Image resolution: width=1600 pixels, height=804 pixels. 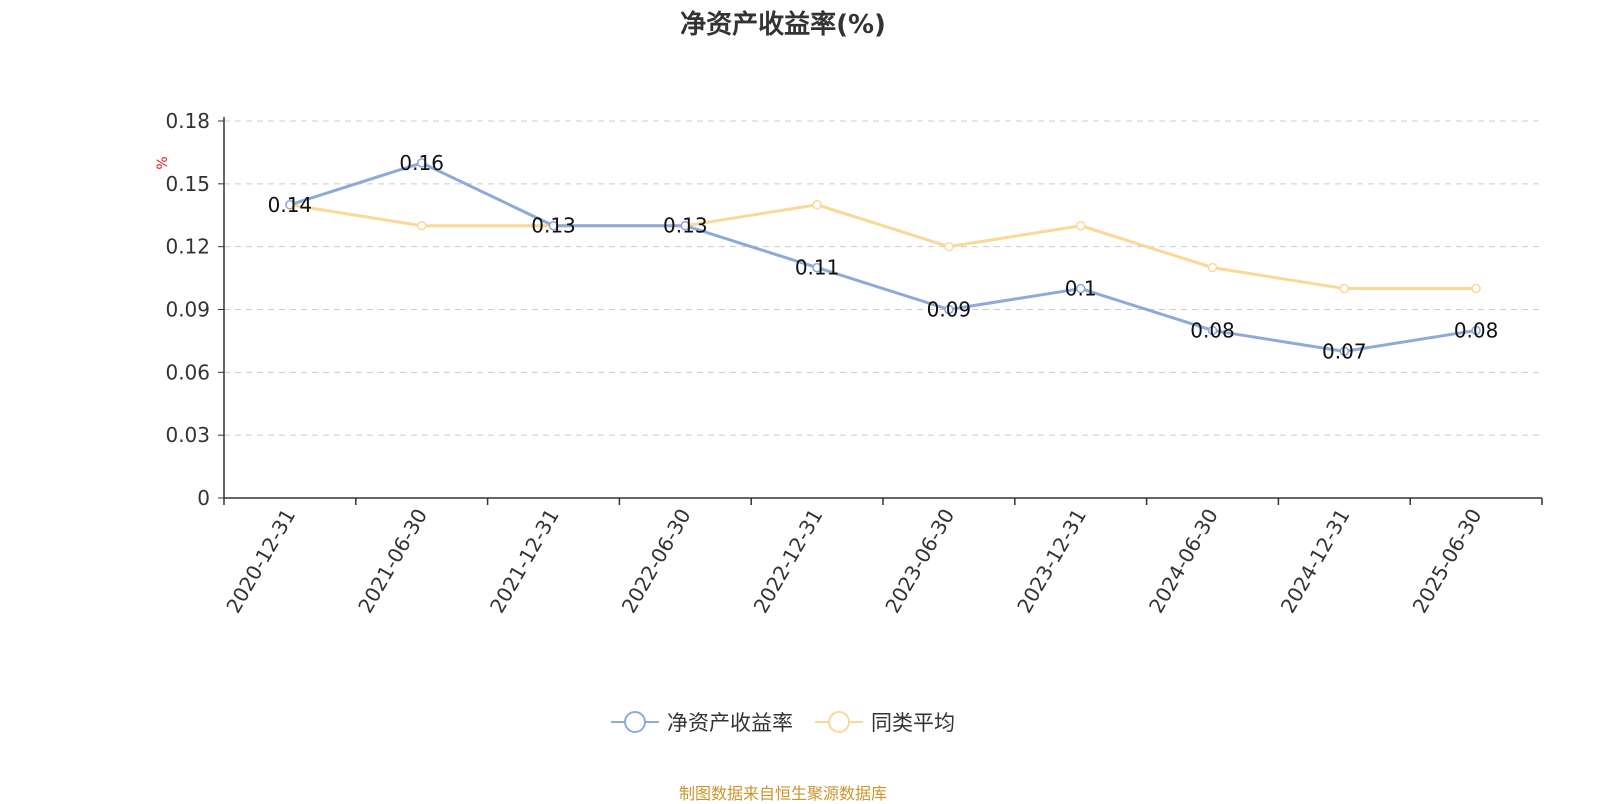 I want to click on x-tick-label: 2024-12-31, so click(x=1315, y=561).